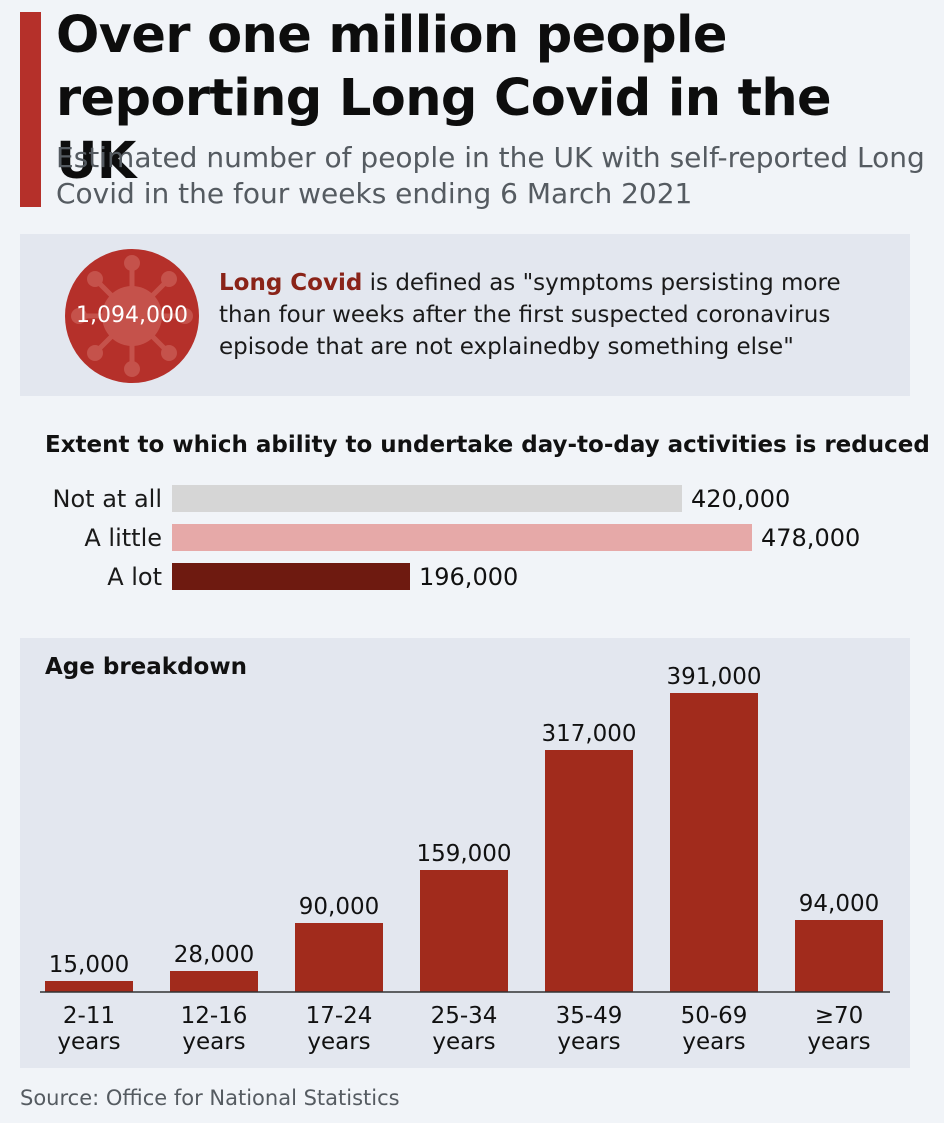 The width and height of the screenshot is (944, 1123). Describe the element at coordinates (134, 577) in the screenshot. I see `extent-label-a-lot: A lot` at that location.